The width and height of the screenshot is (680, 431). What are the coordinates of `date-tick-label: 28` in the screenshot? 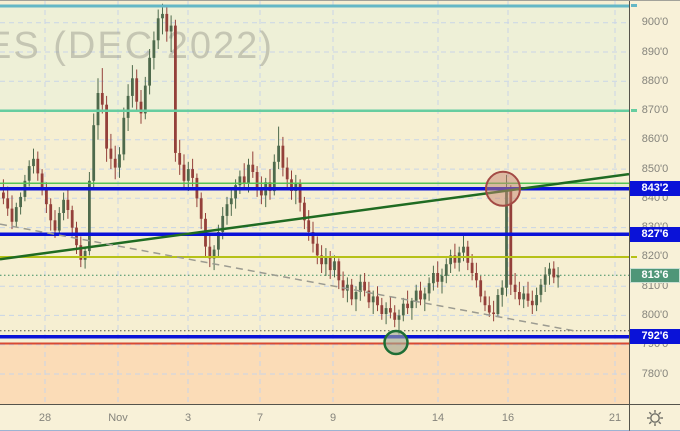 It's located at (45, 418).